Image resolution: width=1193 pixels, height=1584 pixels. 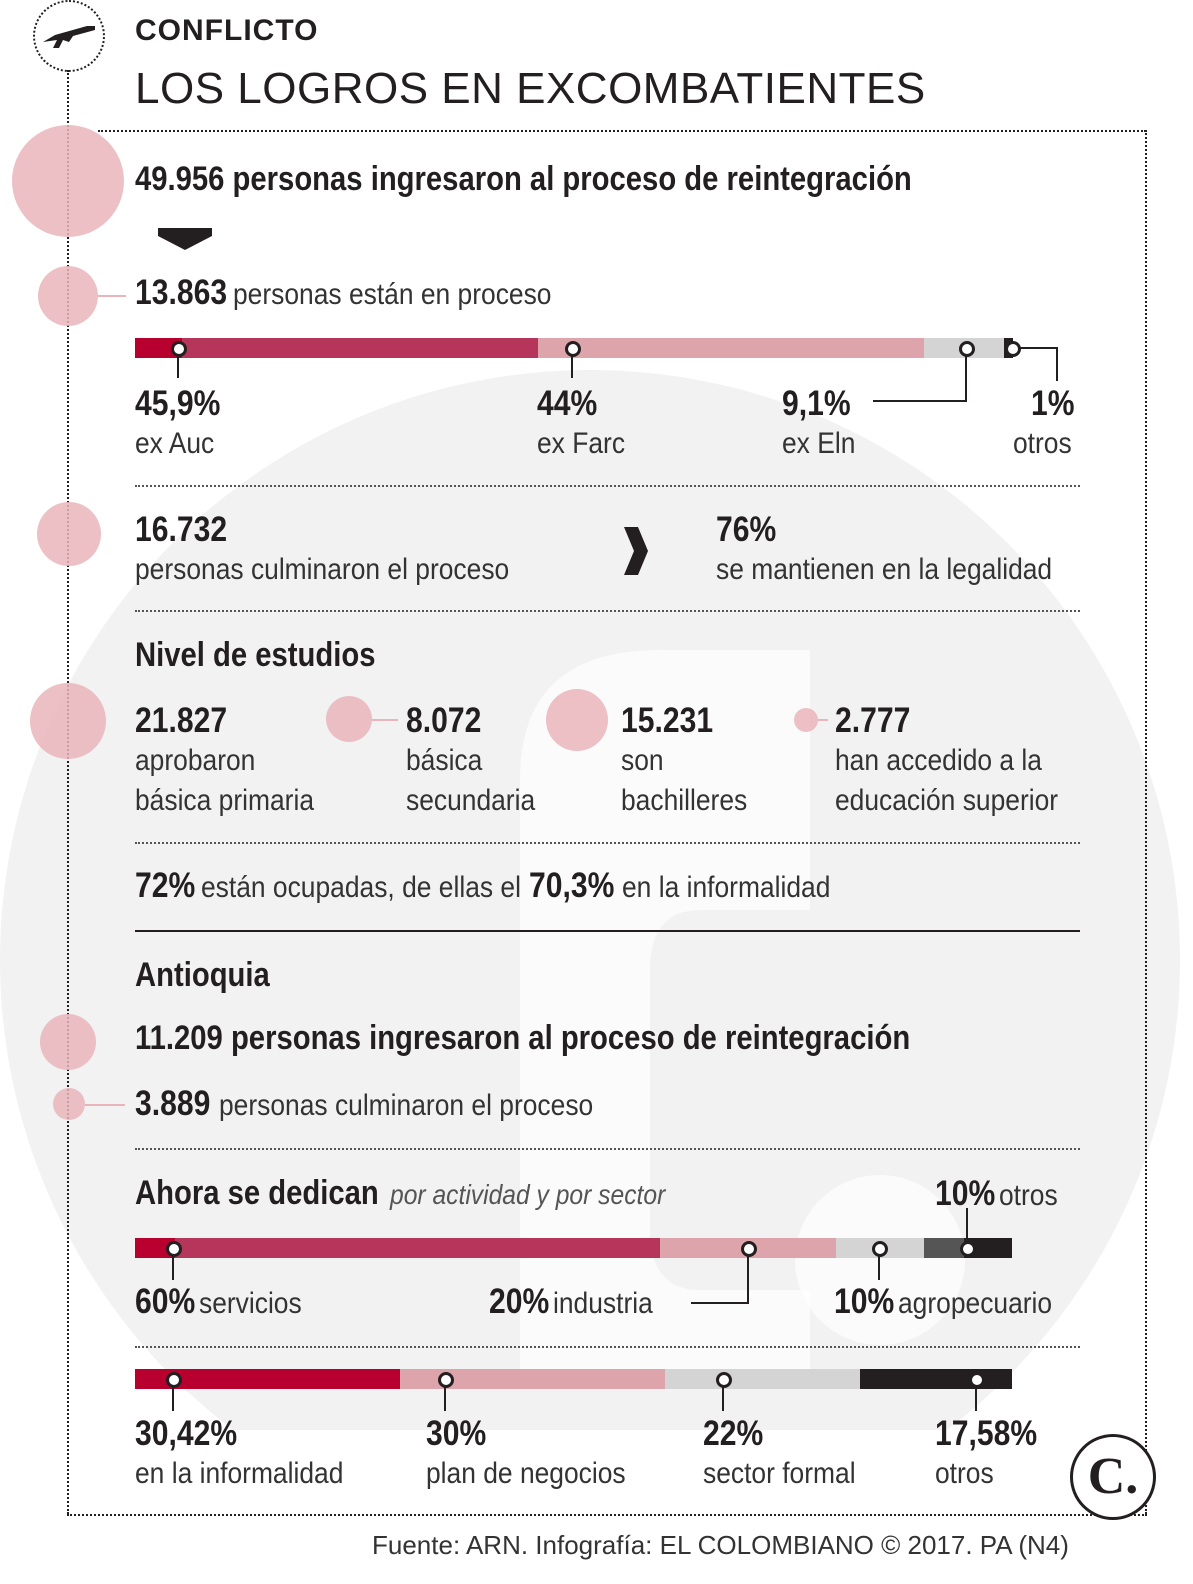 I want to click on estudio-num-4: 2.777, so click(x=873, y=720).